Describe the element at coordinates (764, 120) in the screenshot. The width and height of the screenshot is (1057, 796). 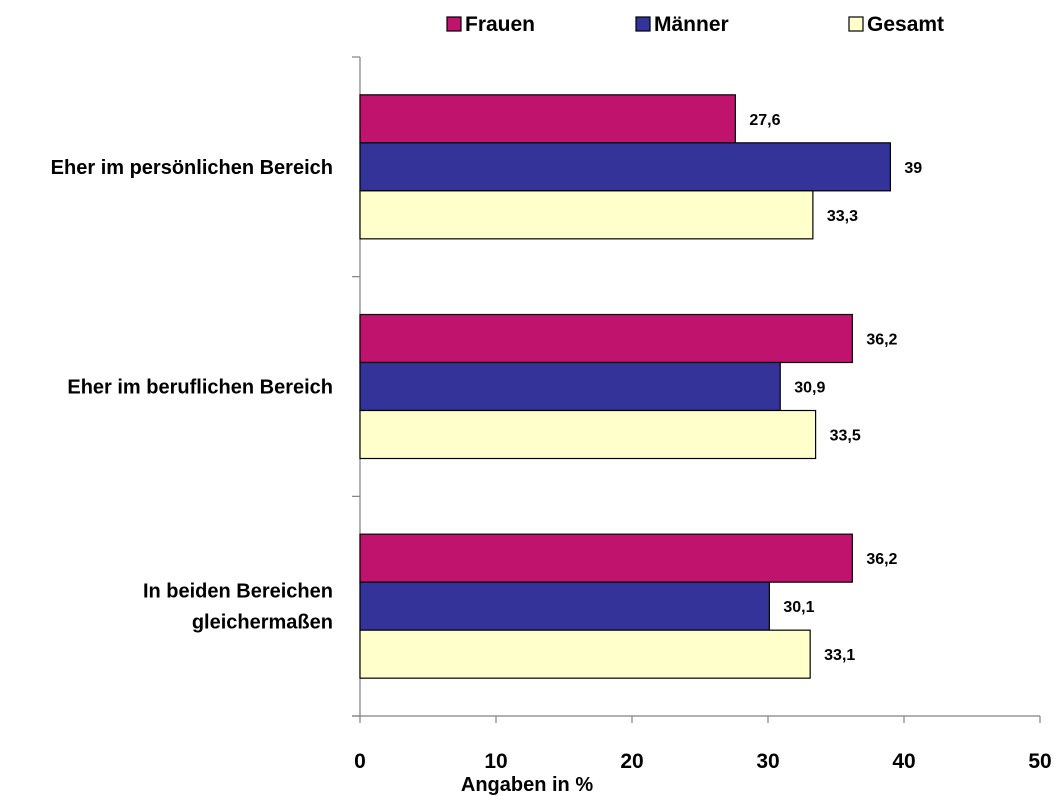
I see `data-label: 27,6` at that location.